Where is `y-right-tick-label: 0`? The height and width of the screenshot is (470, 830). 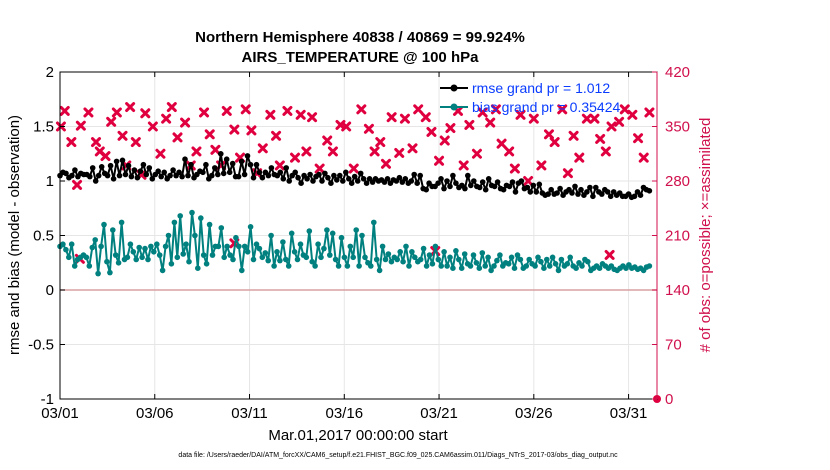
y-right-tick-label: 0 is located at coordinates (669, 399).